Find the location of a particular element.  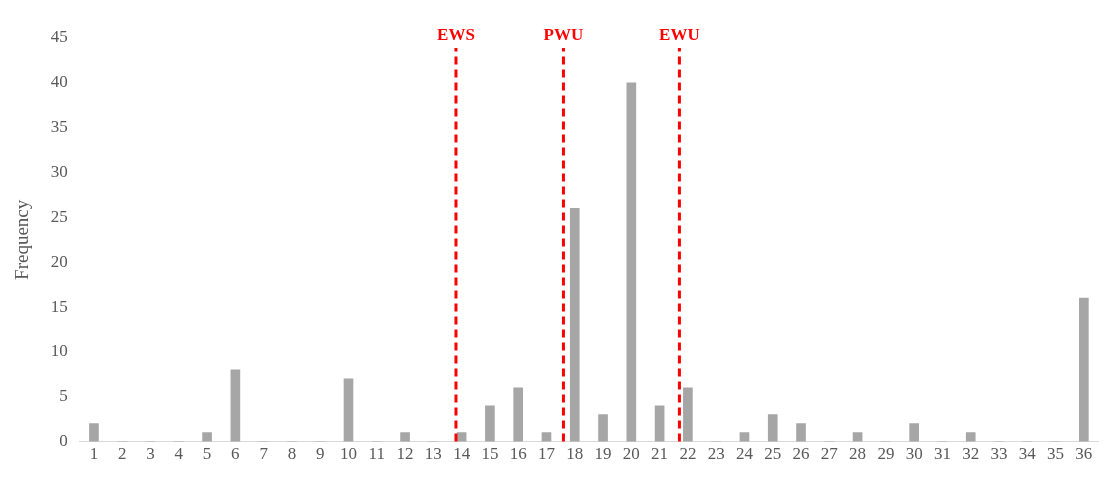

x-tick-label: 11 is located at coordinates (376, 454).